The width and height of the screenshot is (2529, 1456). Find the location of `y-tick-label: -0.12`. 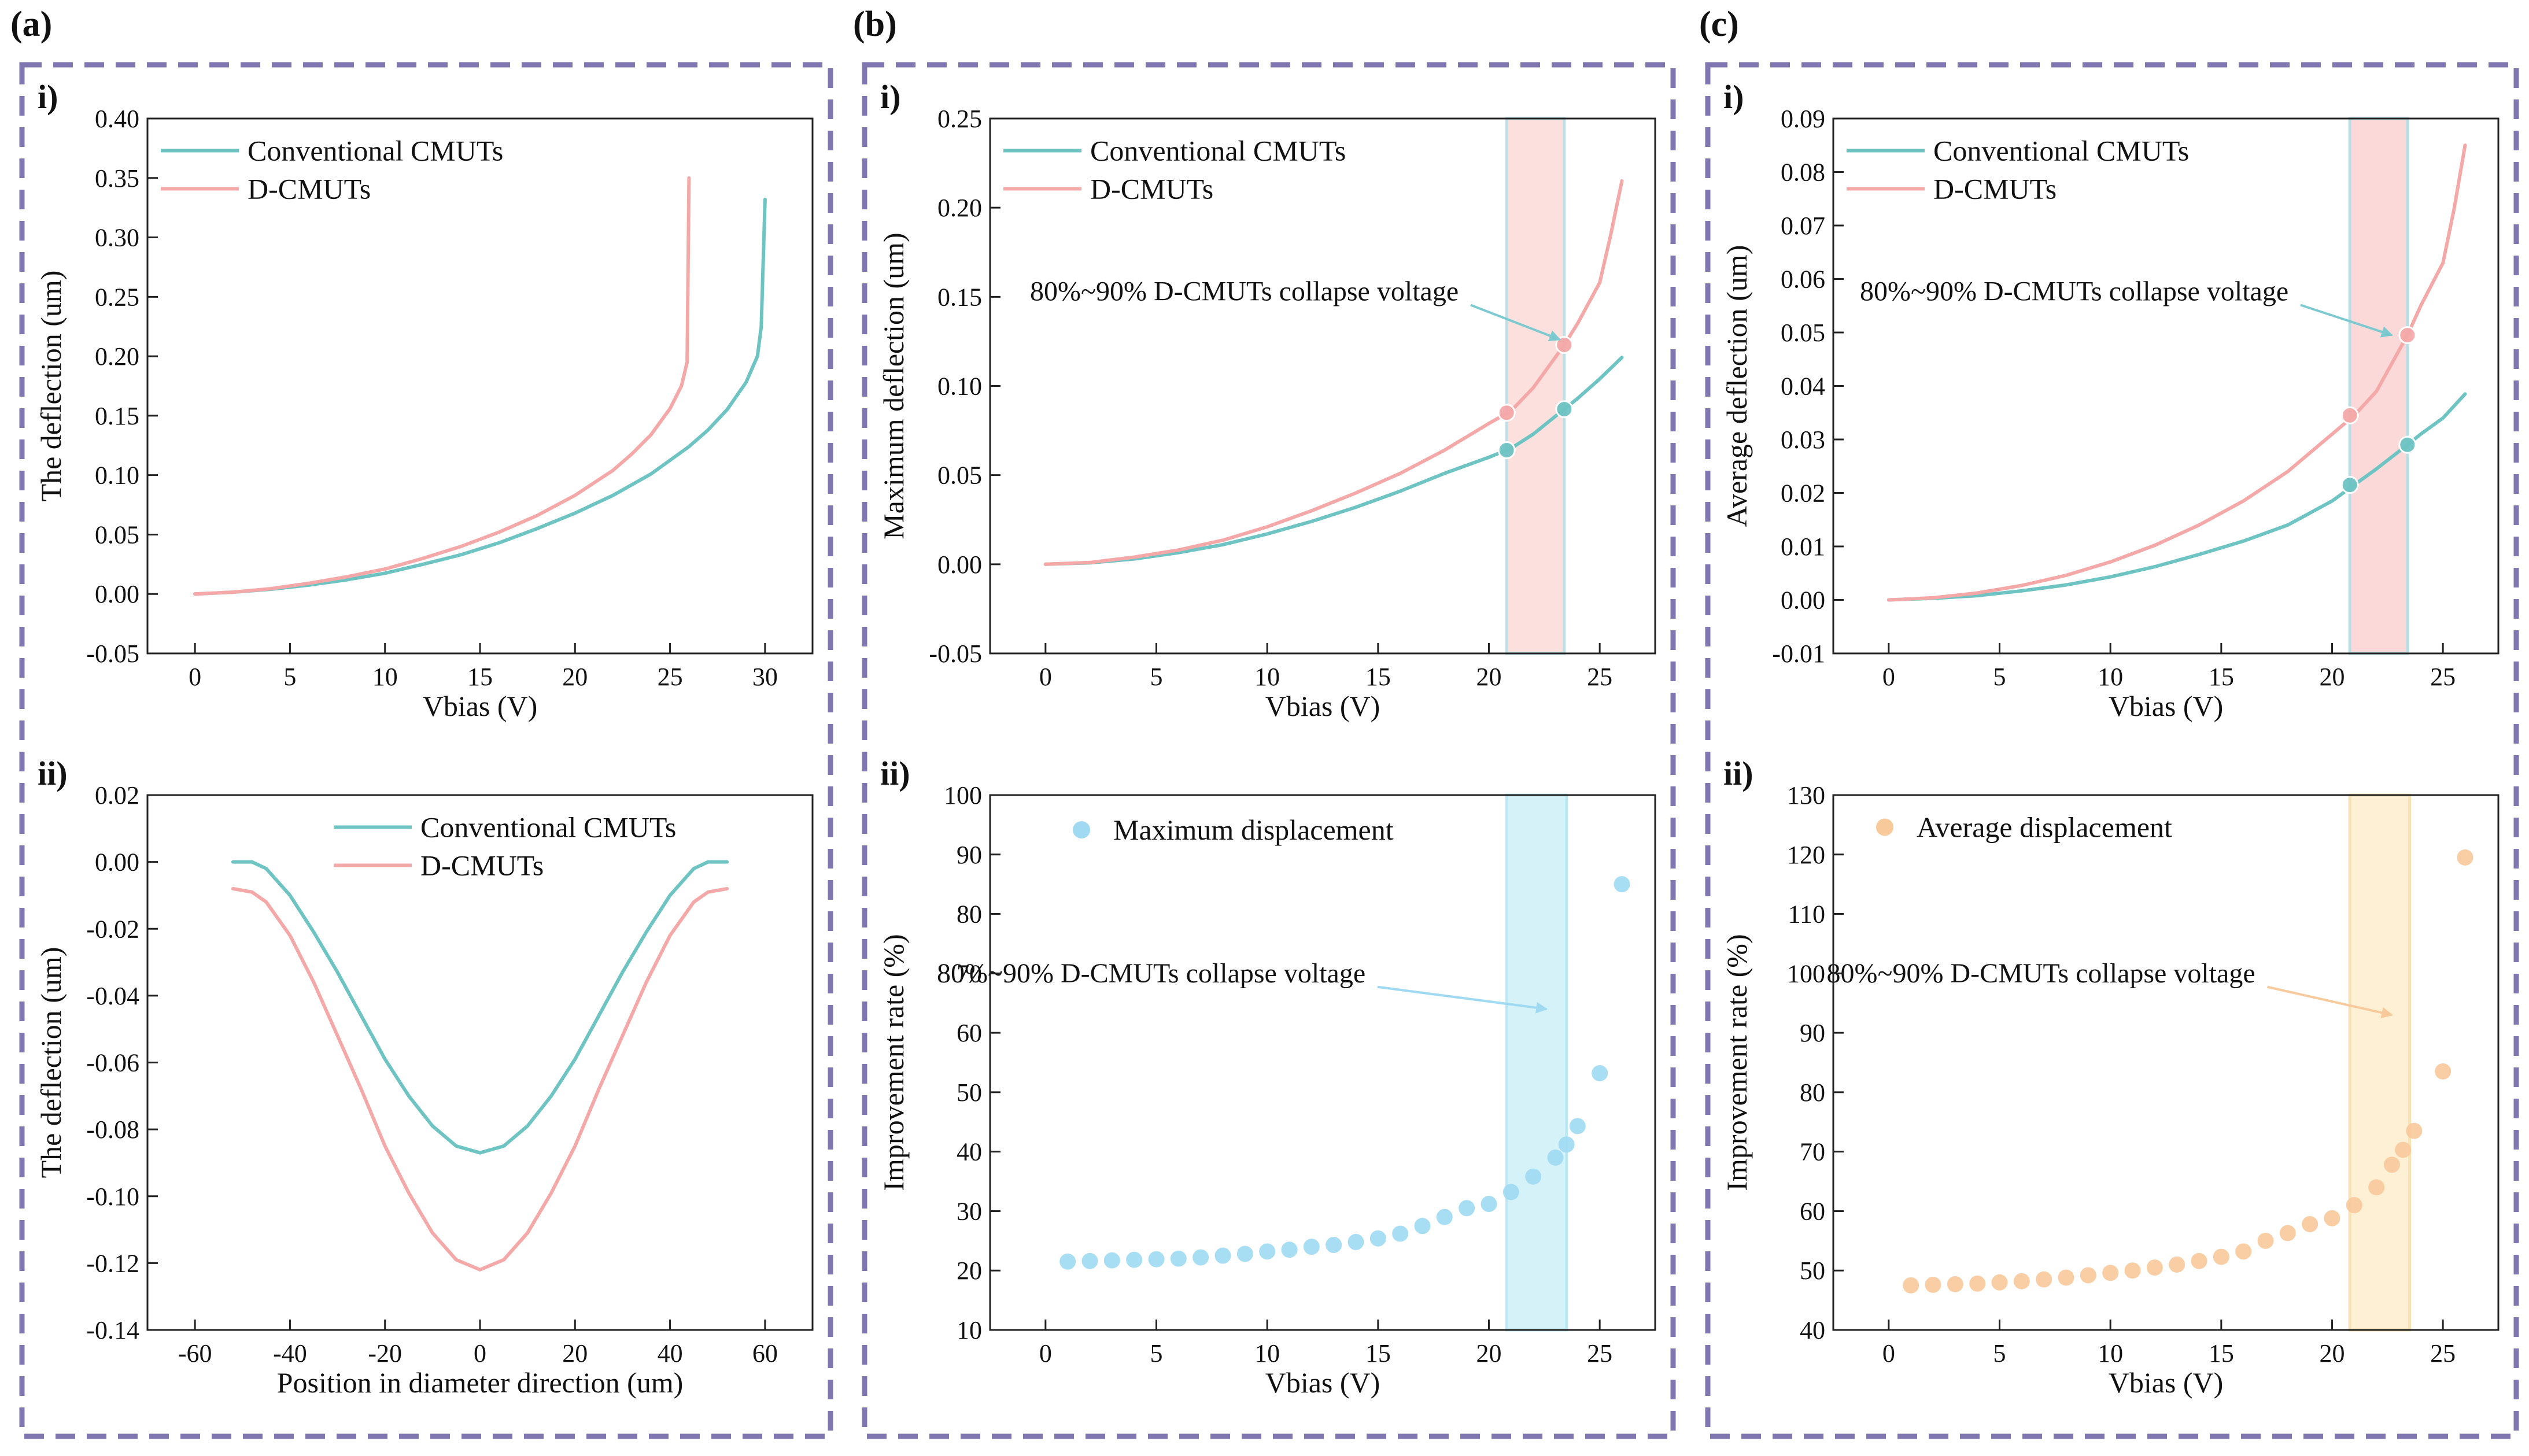

y-tick-label: -0.12 is located at coordinates (112, 1263).